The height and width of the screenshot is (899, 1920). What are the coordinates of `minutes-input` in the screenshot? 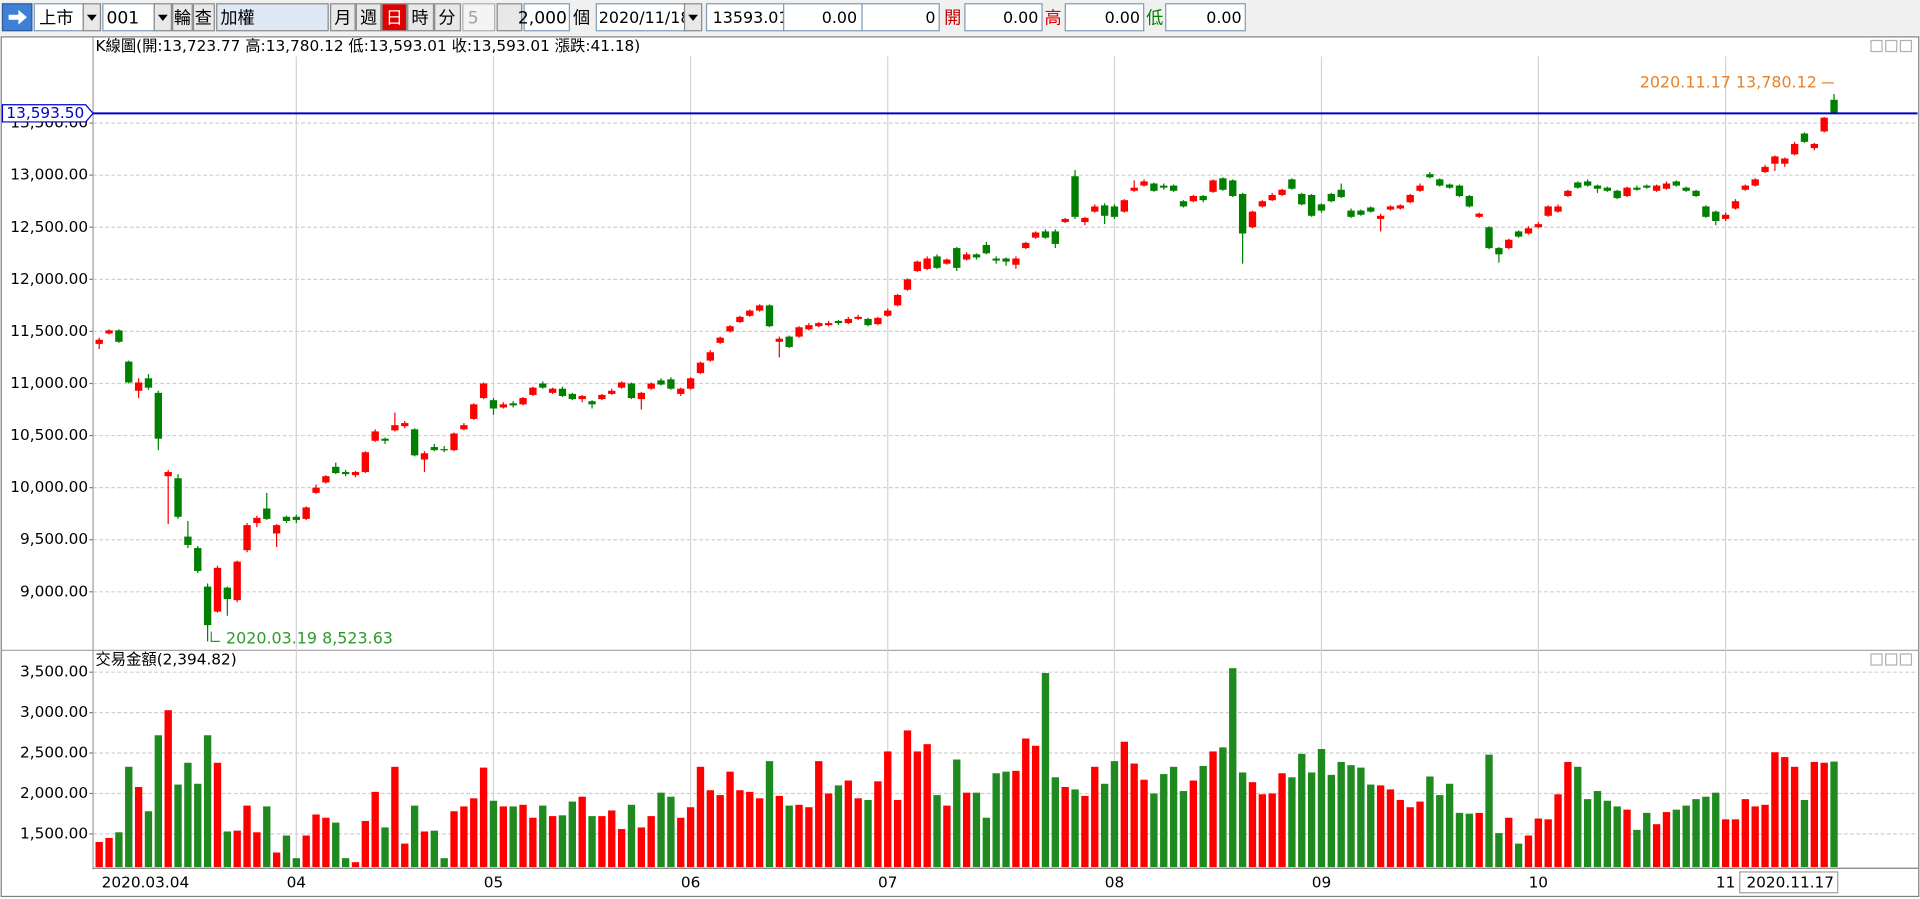 It's located at (479, 17).